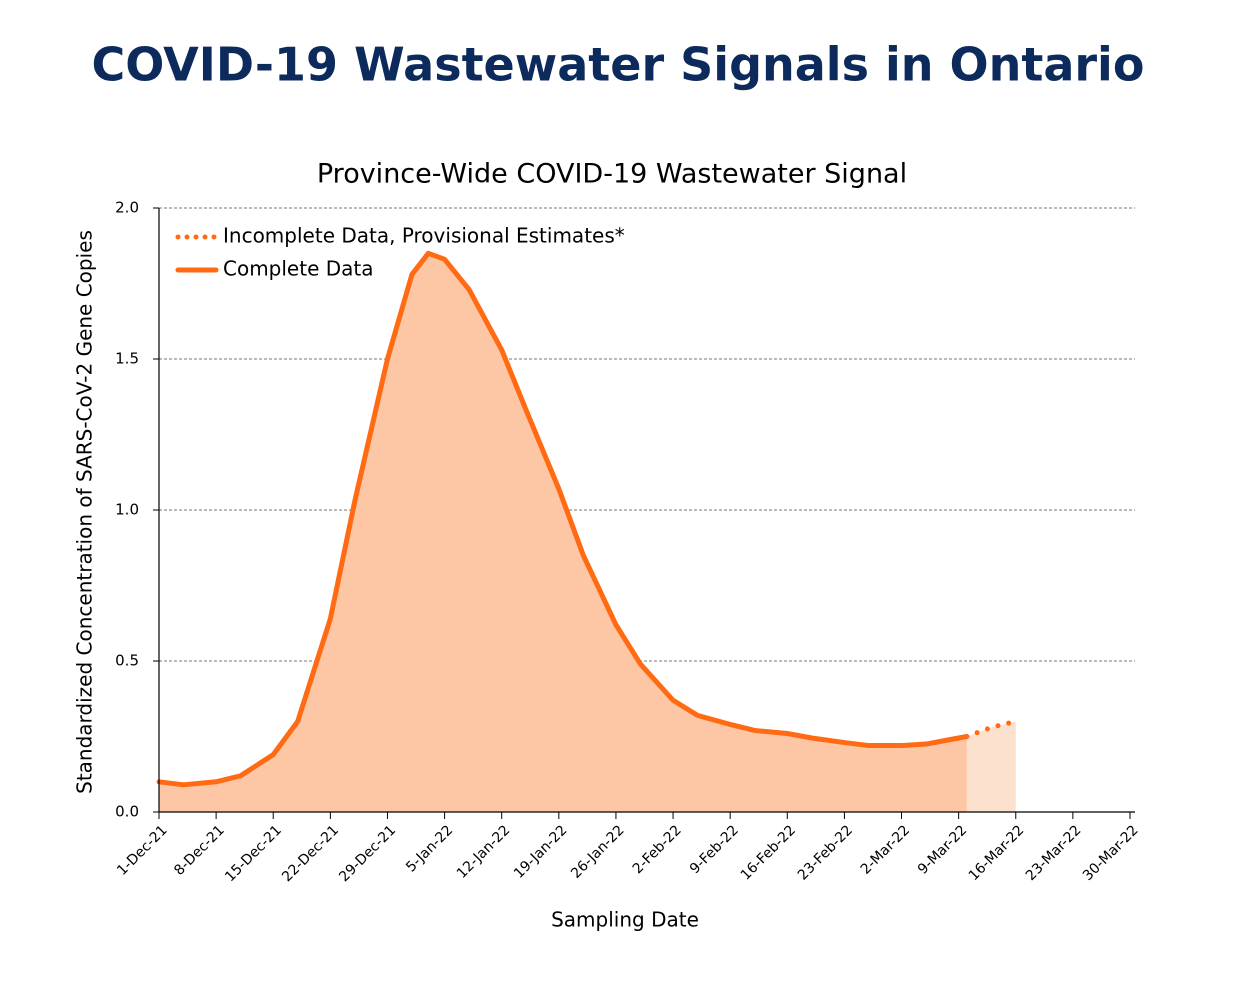  I want to click on x-tick-label: 8-Dec-21, so click(199, 850).